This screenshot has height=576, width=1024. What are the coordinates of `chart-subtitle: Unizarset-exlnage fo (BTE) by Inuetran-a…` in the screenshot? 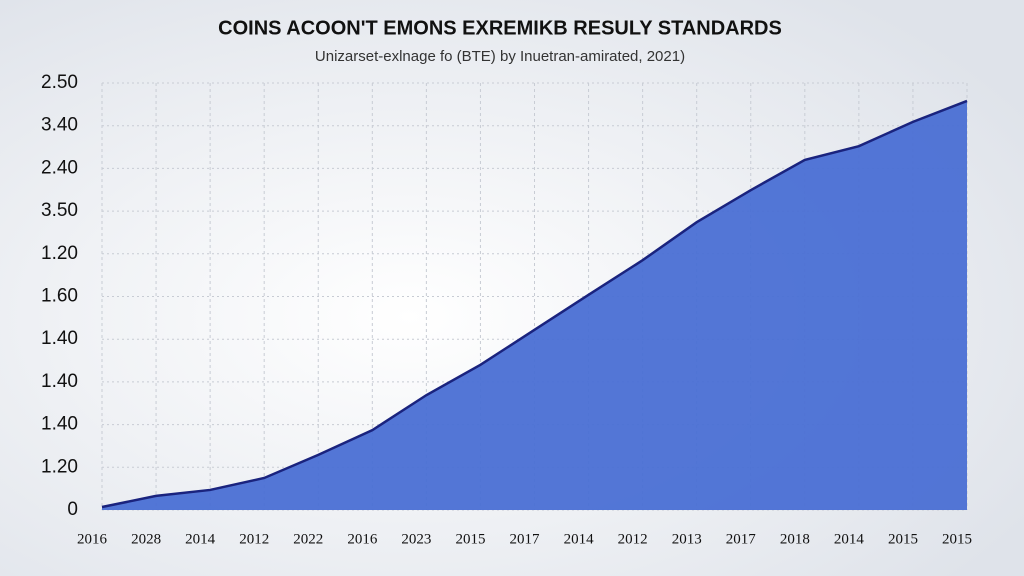 It's located at (500, 56).